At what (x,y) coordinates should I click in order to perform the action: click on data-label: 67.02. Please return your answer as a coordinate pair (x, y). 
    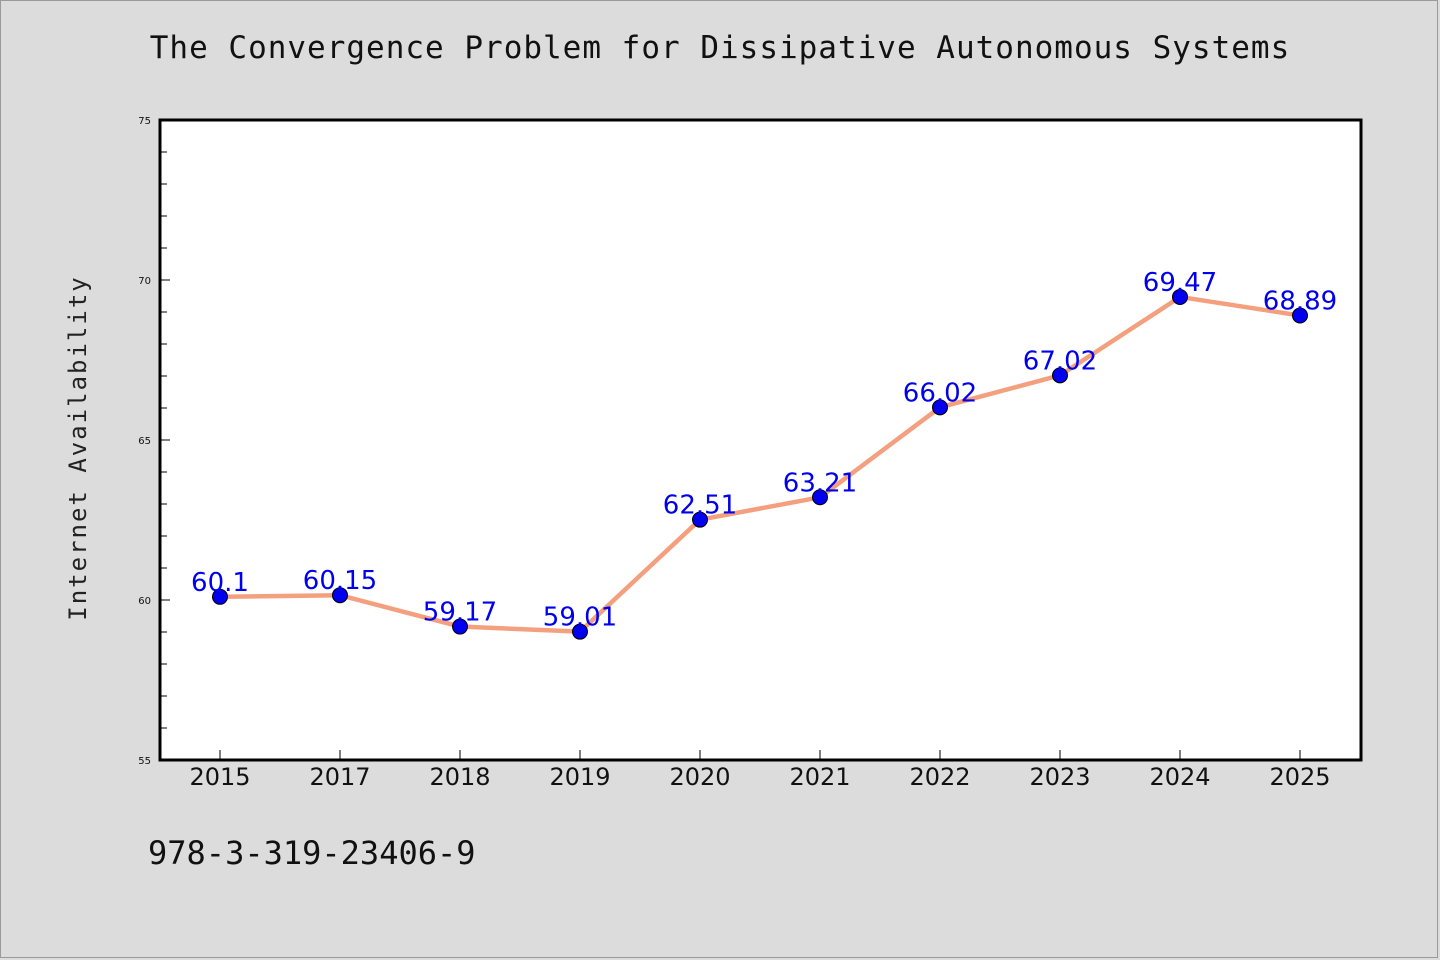
    Looking at the image, I should click on (1060, 361).